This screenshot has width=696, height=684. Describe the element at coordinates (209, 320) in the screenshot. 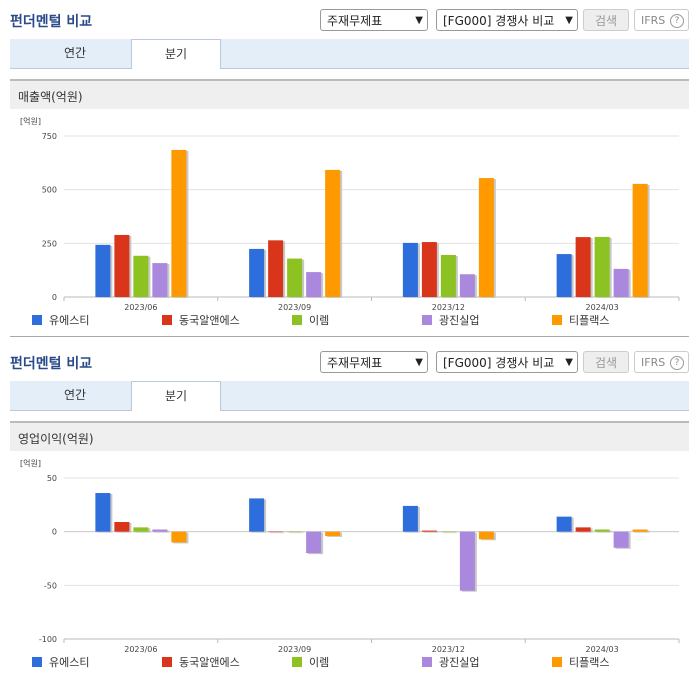

I see `legend-label: 동국알앤에스` at that location.